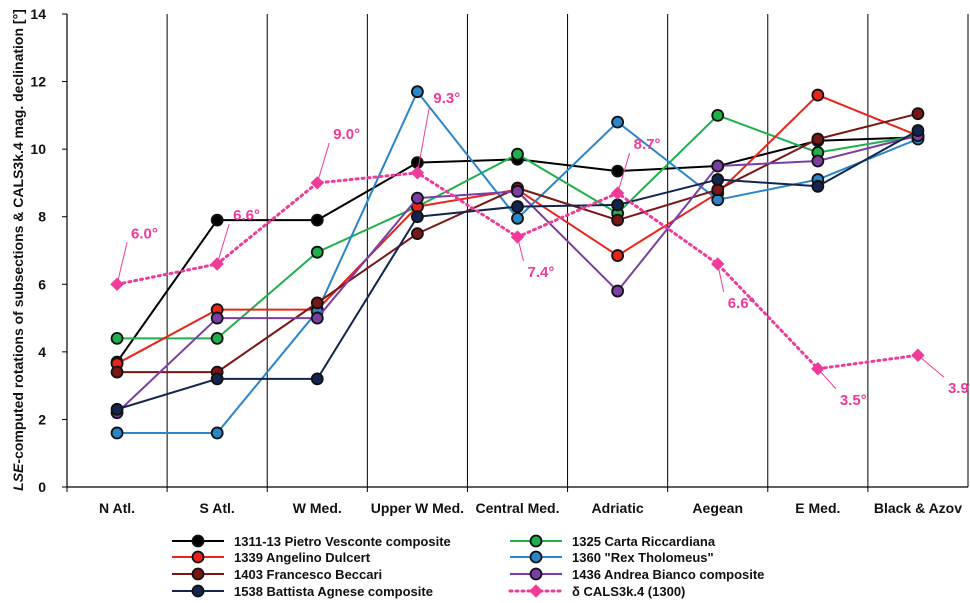 The height and width of the screenshot is (603, 970). What do you see at coordinates (644, 541) in the screenshot?
I see `legend-label: 1325 Carta Riccardiana` at bounding box center [644, 541].